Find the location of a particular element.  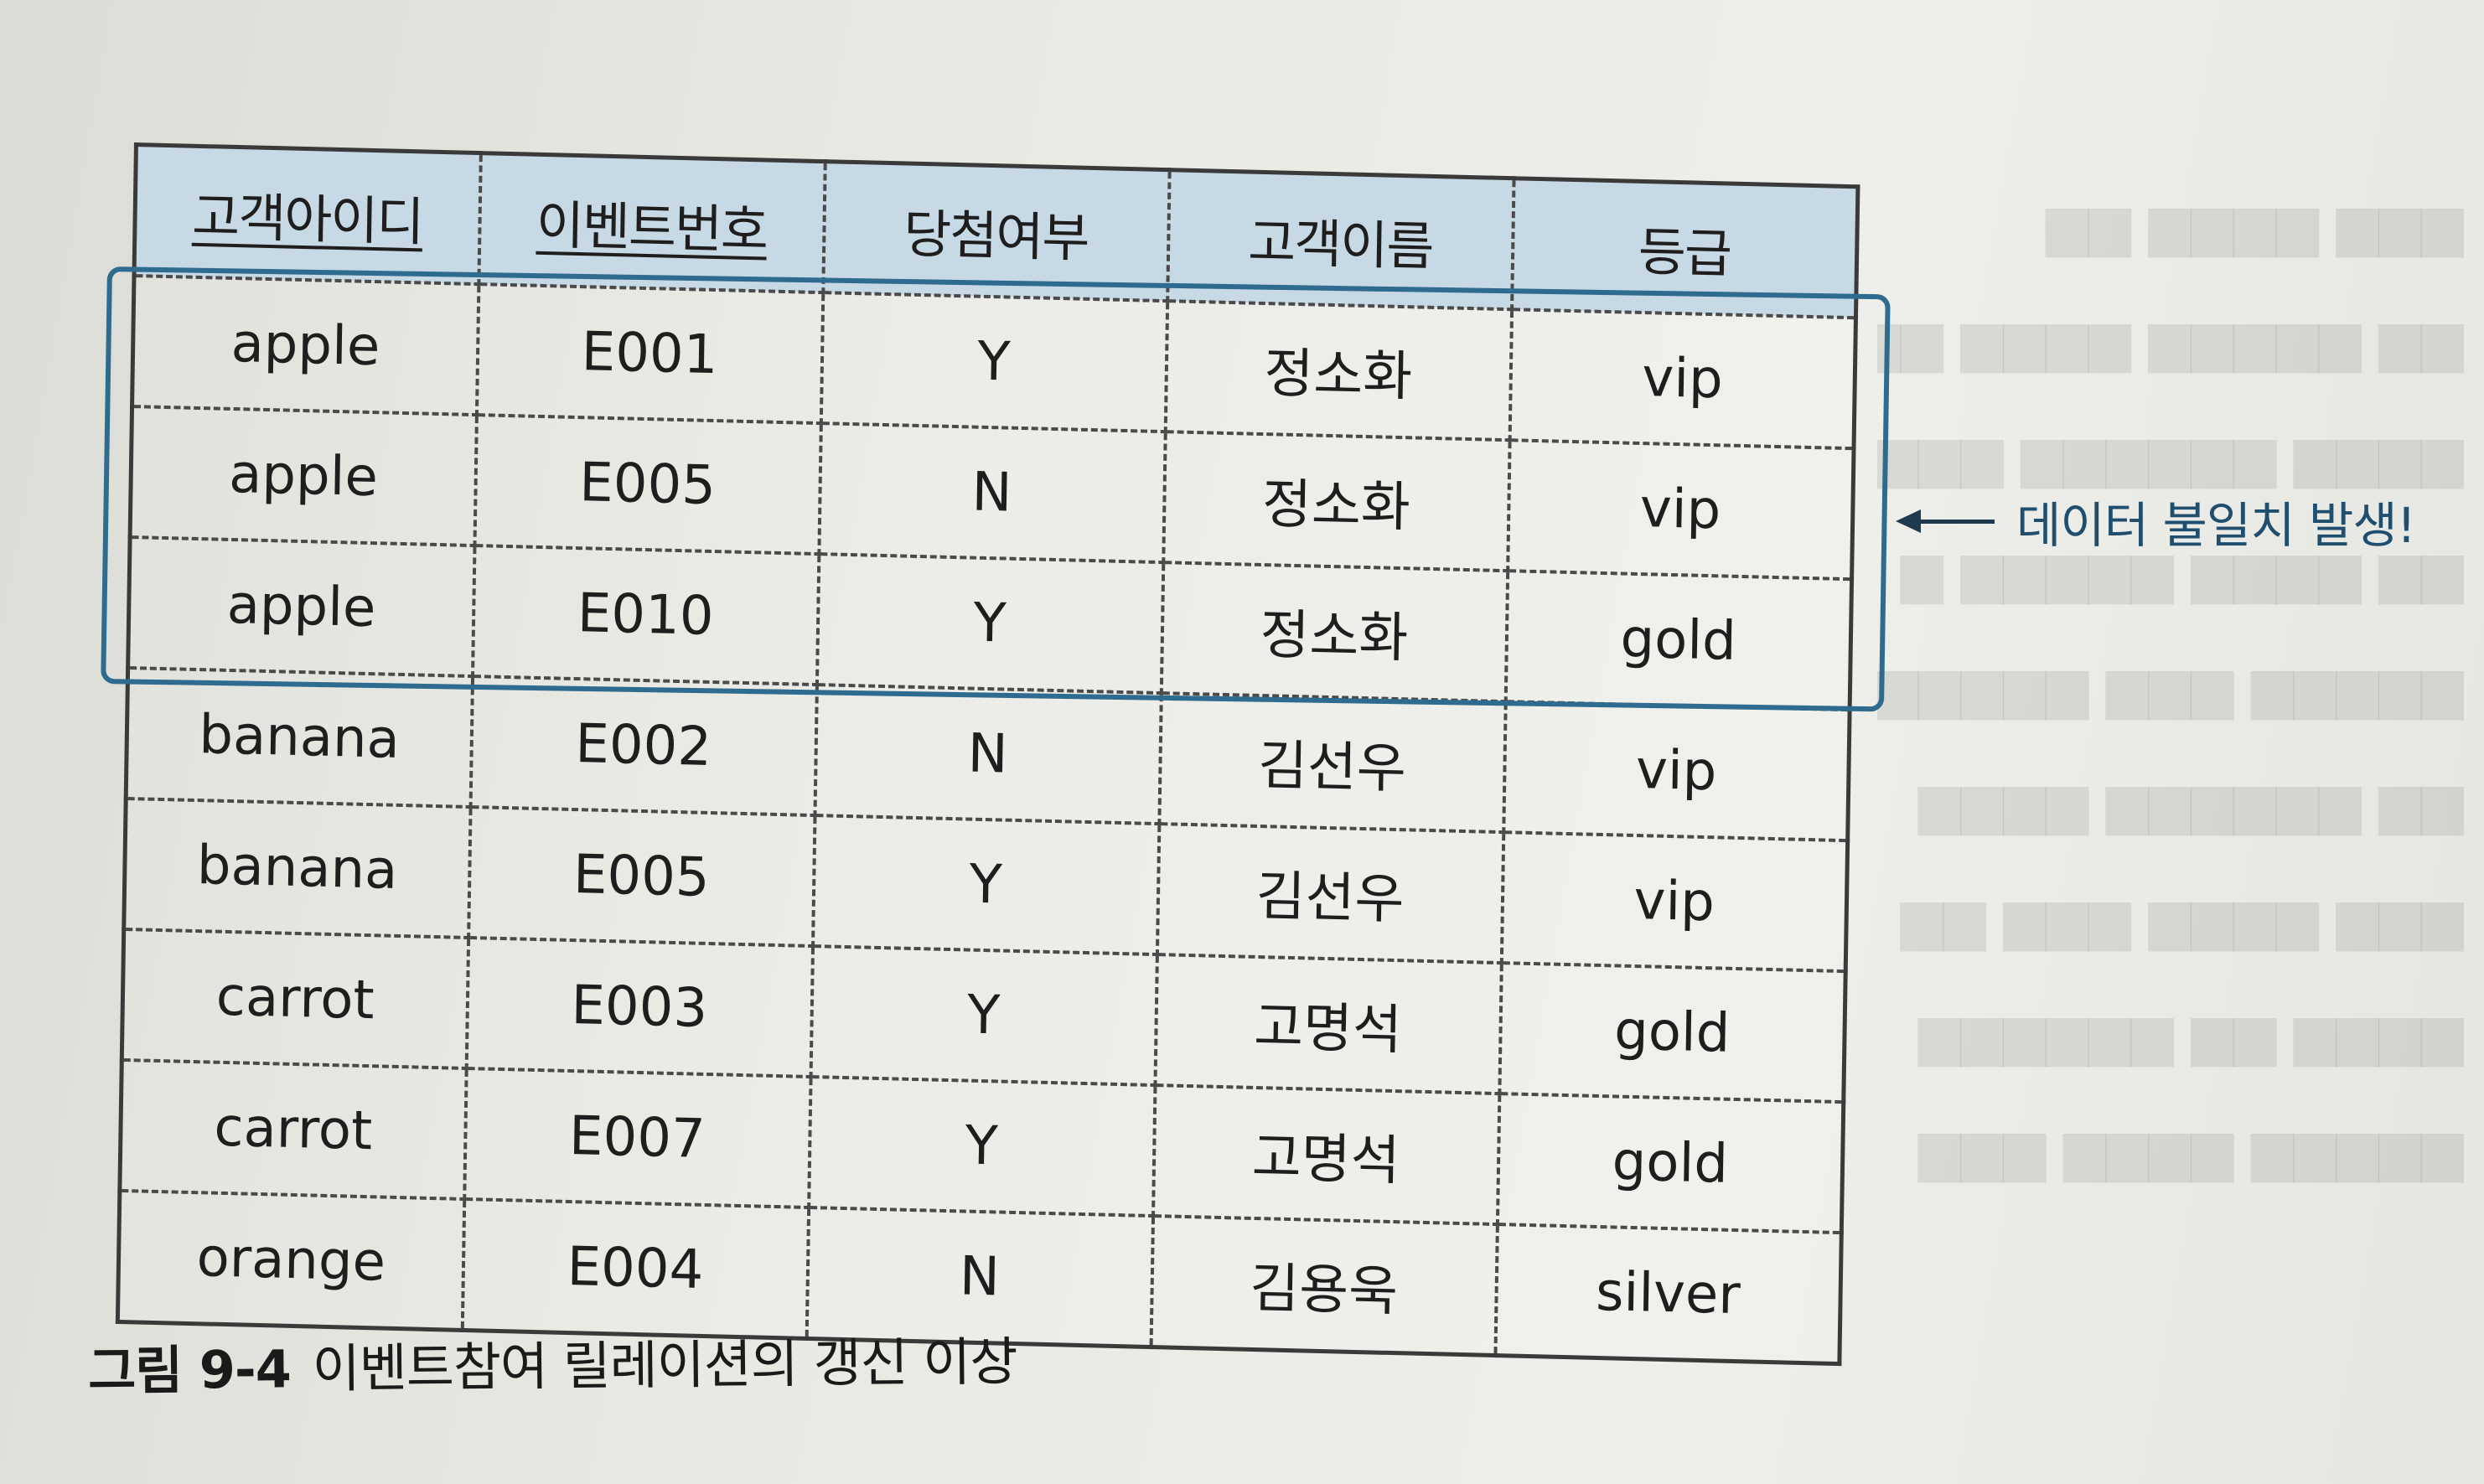

table-cell: banana is located at coordinates (297, 868).